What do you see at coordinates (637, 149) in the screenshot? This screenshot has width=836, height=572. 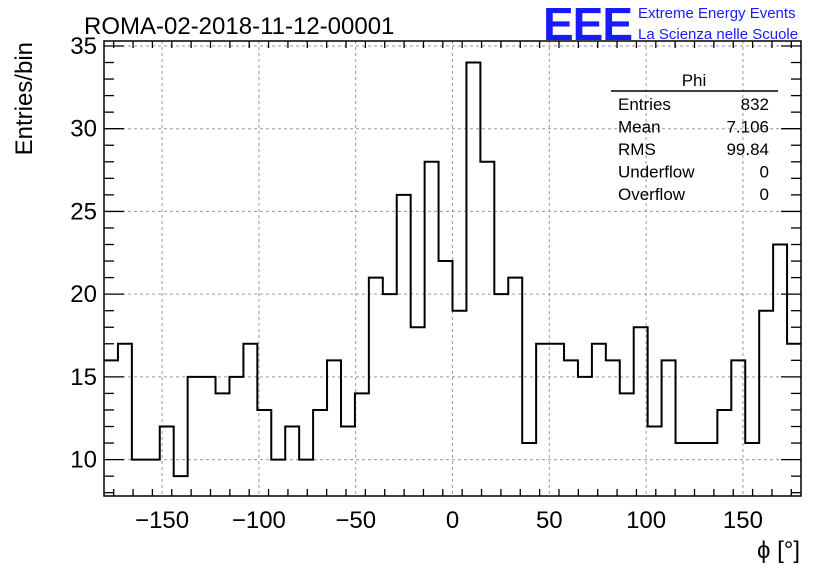 I see `stats-label: RMS` at bounding box center [637, 149].